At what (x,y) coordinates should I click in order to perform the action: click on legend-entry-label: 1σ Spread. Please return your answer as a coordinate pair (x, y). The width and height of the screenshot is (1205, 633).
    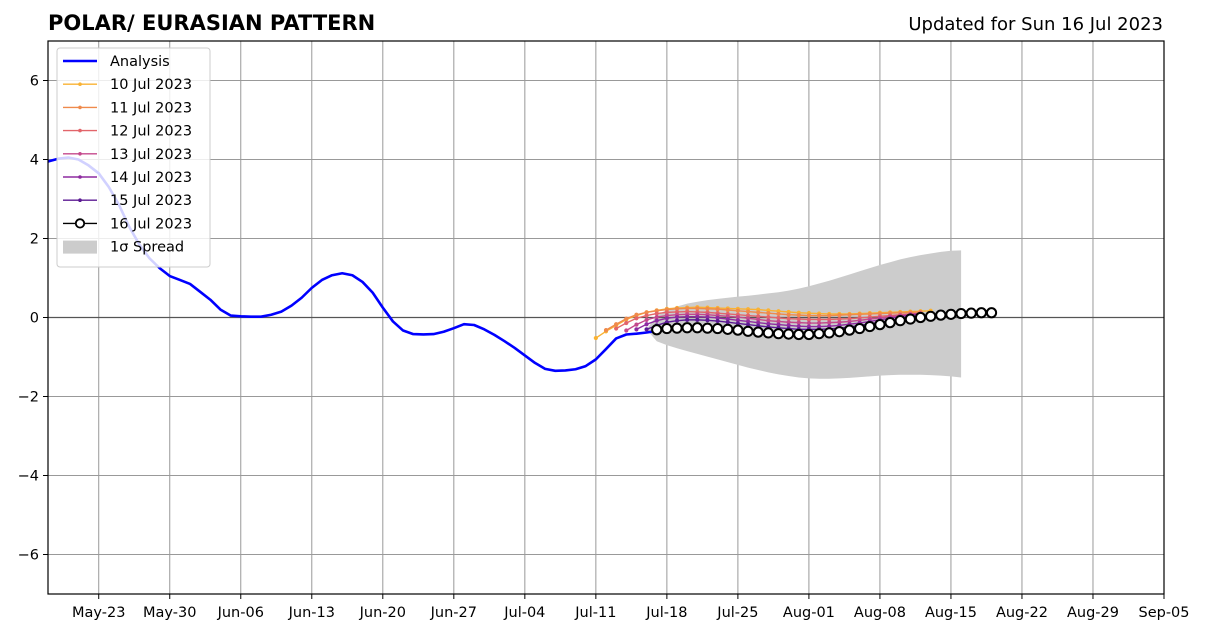
    Looking at the image, I should click on (147, 248).